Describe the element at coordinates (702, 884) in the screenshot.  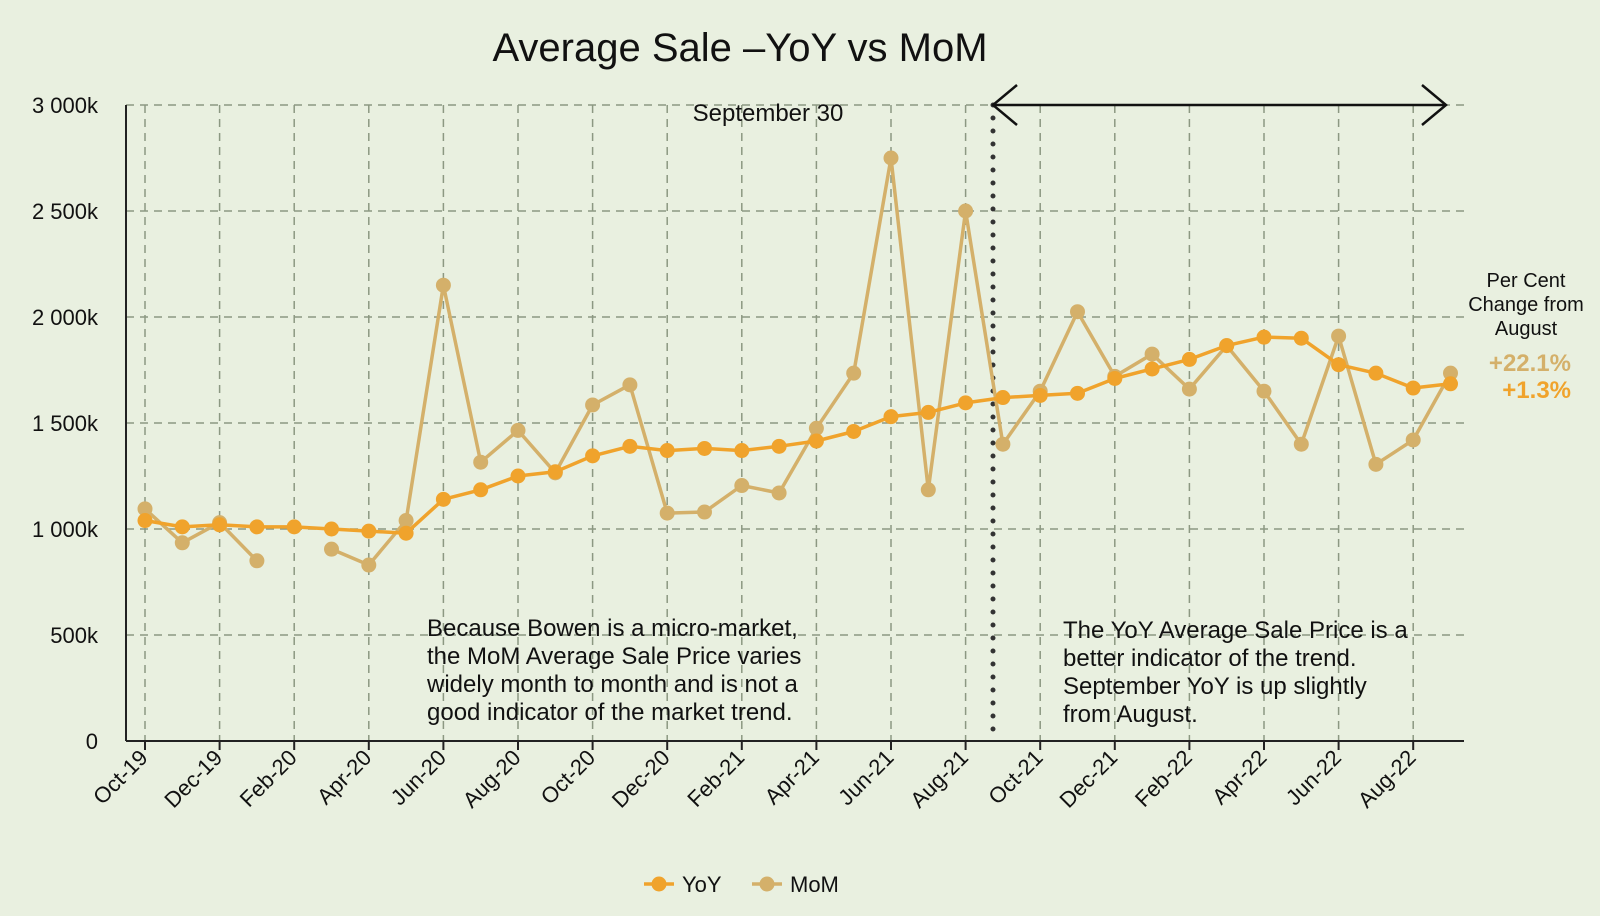
I see `legend-label: YoY` at that location.